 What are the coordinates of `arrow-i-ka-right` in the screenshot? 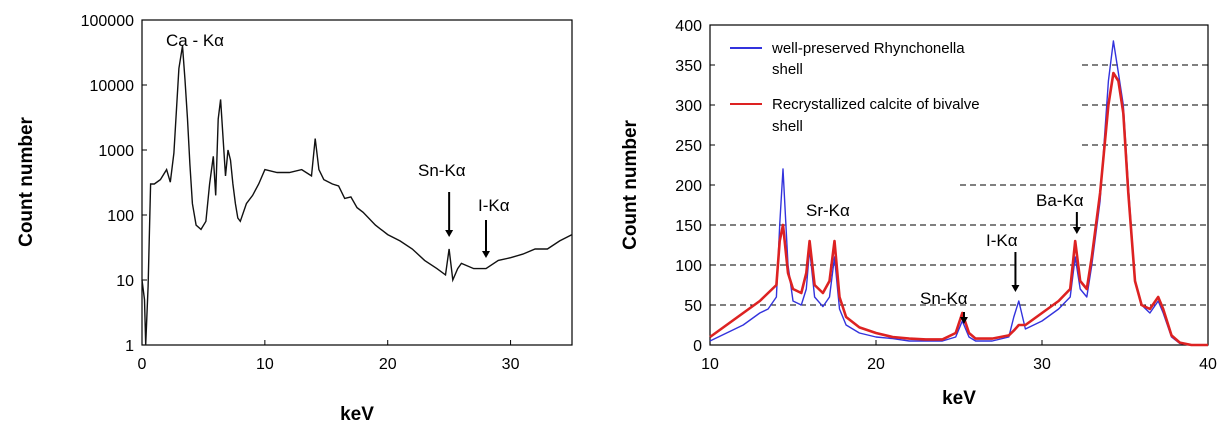 It's located at (1015, 272).